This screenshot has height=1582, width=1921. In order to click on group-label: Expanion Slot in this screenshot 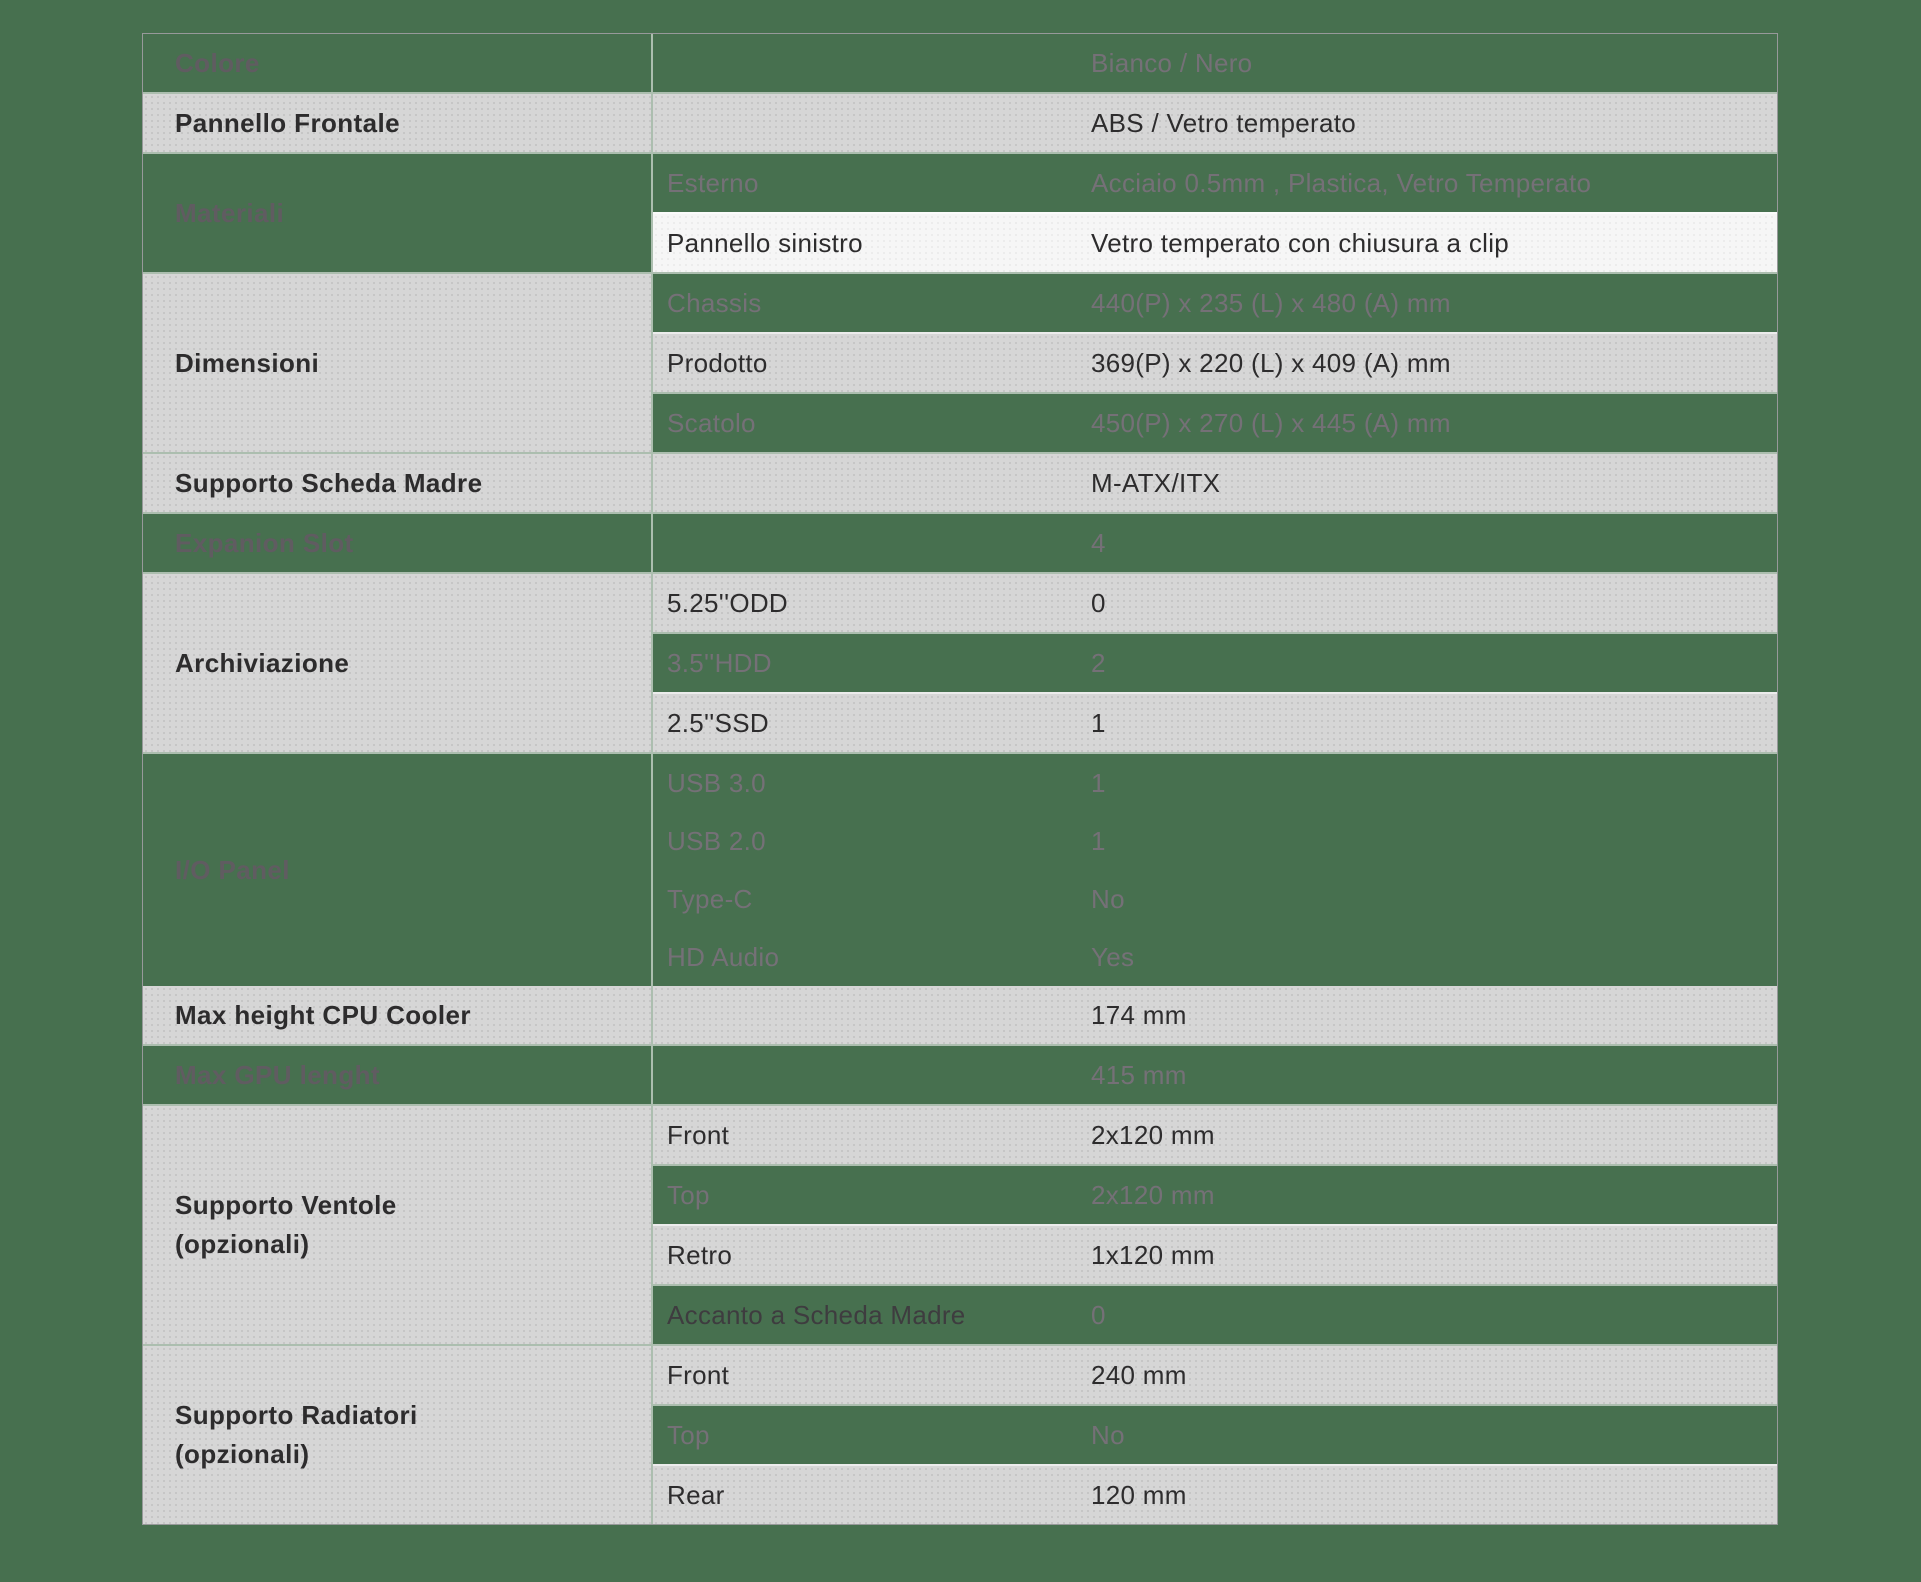, I will do `click(264, 542)`.